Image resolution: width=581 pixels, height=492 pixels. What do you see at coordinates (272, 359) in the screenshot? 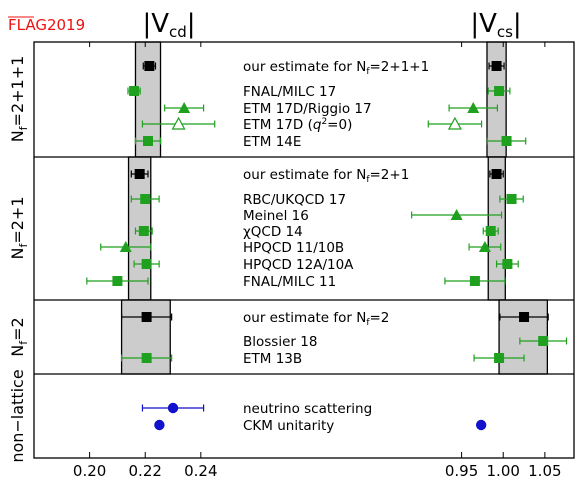
I see `row-label-p3-r3: ETM 13B` at bounding box center [272, 359].